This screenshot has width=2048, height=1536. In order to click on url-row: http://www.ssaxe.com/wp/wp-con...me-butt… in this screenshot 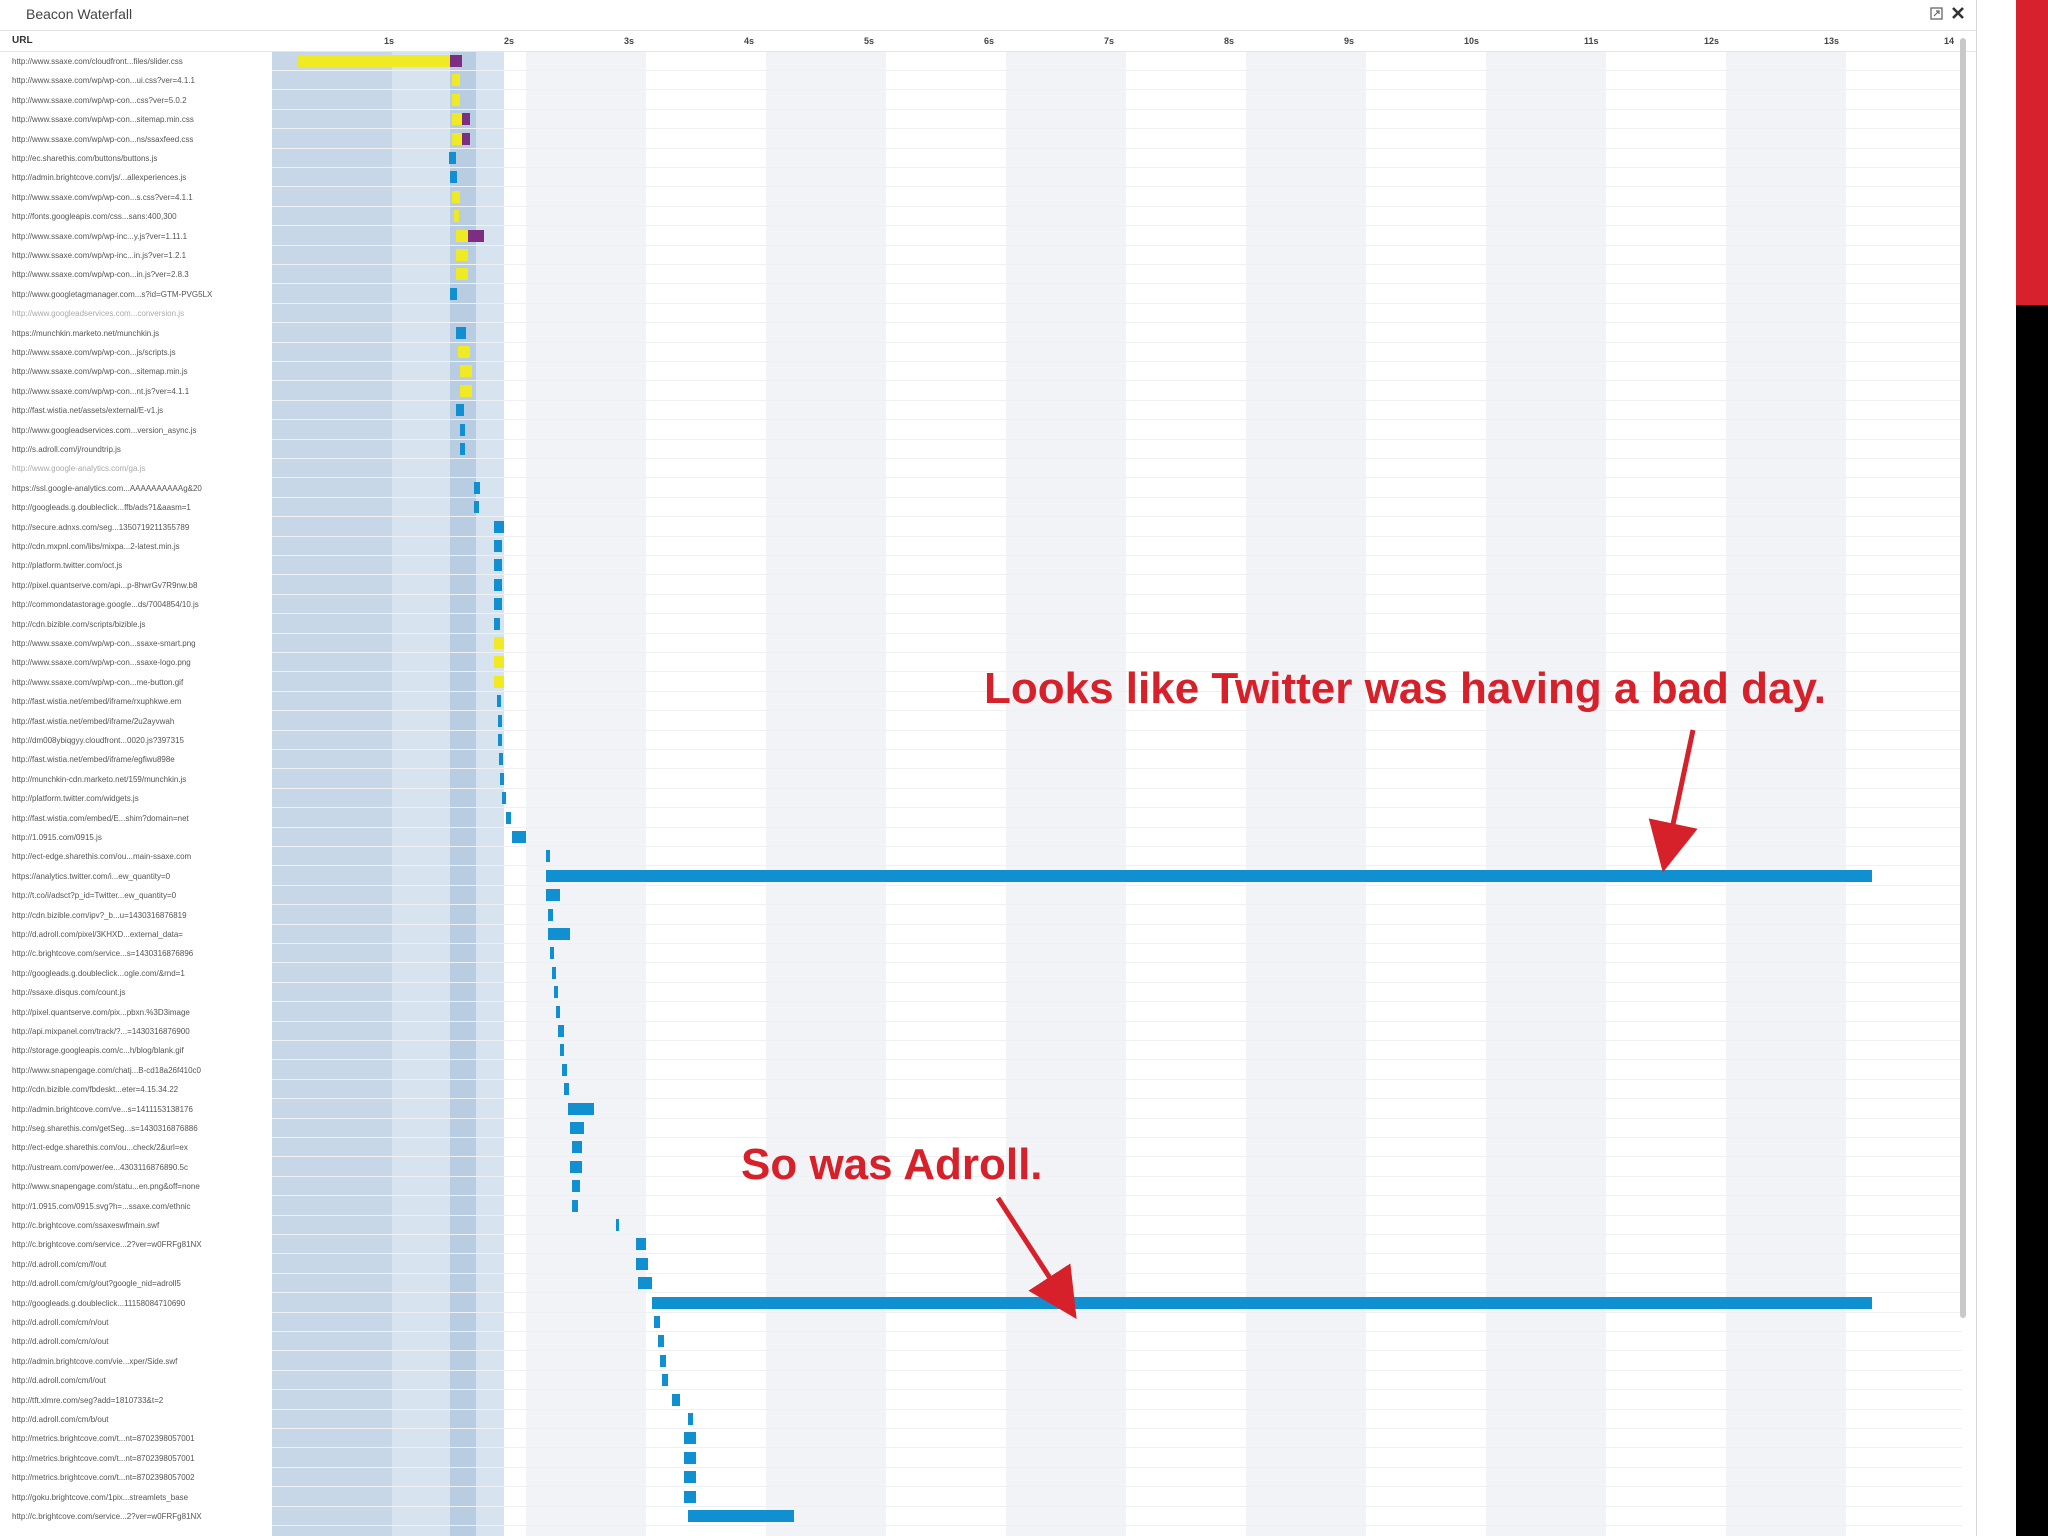, I will do `click(98, 682)`.